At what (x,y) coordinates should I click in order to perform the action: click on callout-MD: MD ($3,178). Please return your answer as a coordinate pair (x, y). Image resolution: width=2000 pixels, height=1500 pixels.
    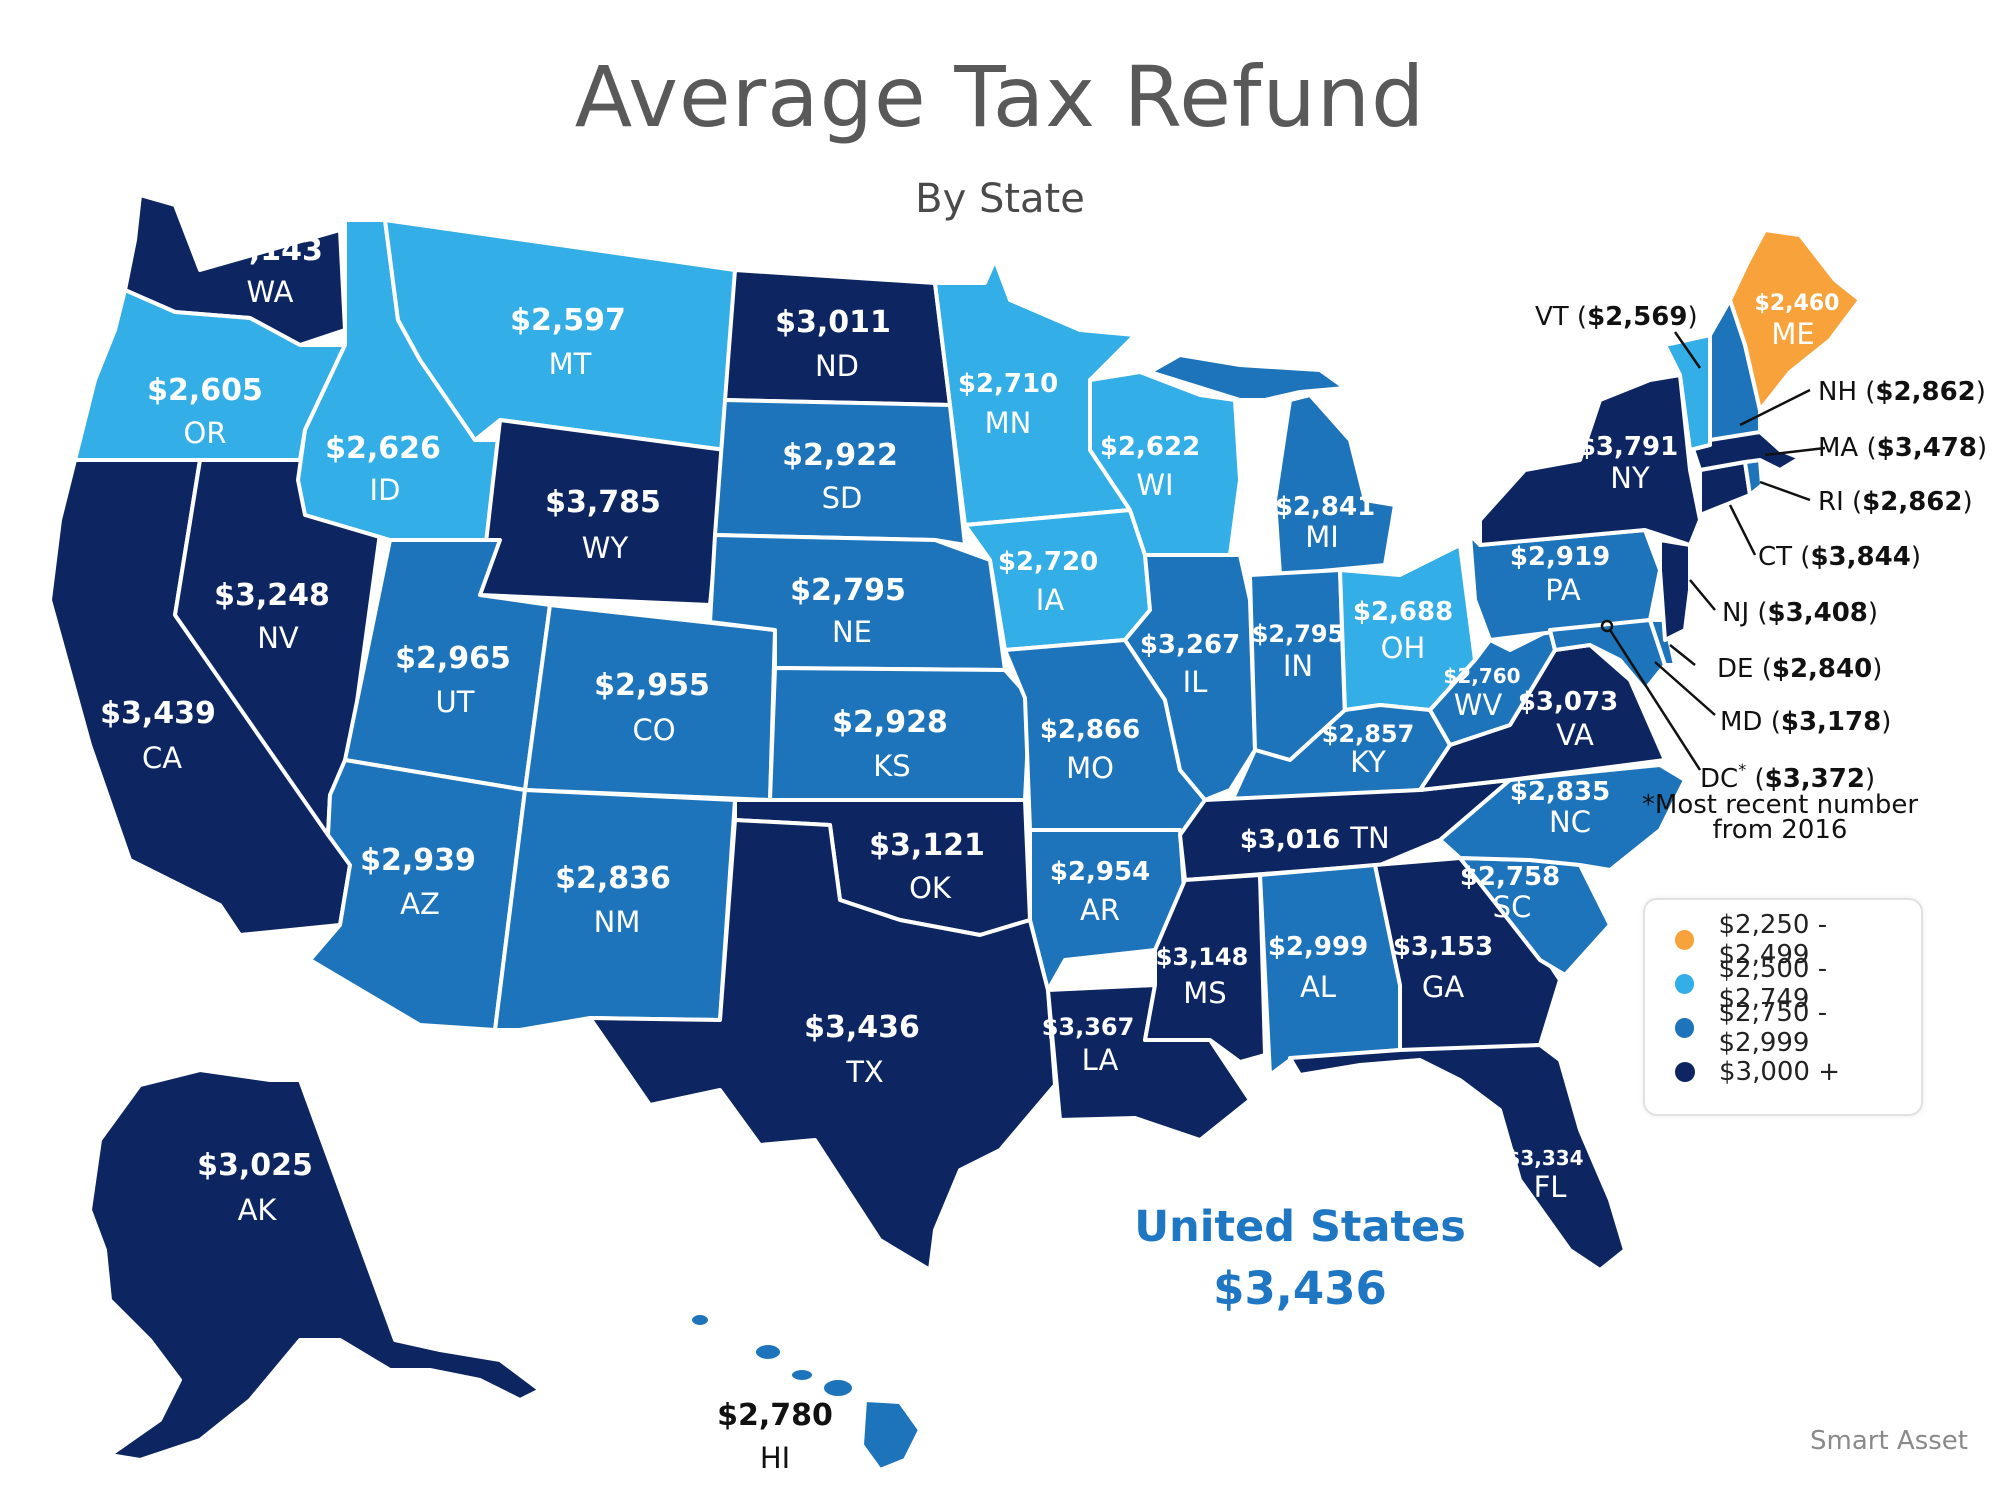
    Looking at the image, I should click on (1805, 722).